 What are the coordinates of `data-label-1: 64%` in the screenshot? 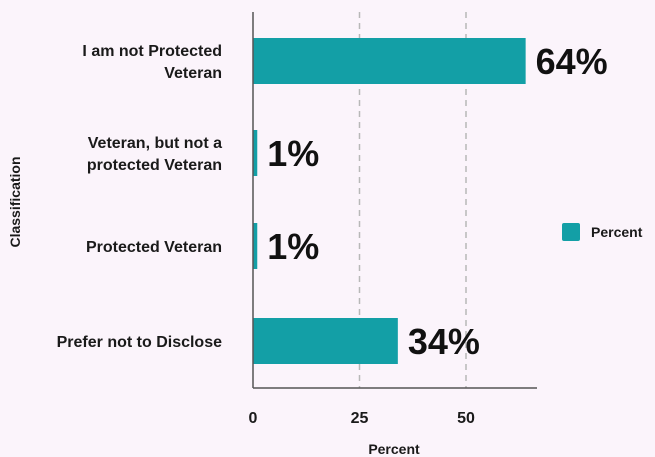 It's located at (572, 61).